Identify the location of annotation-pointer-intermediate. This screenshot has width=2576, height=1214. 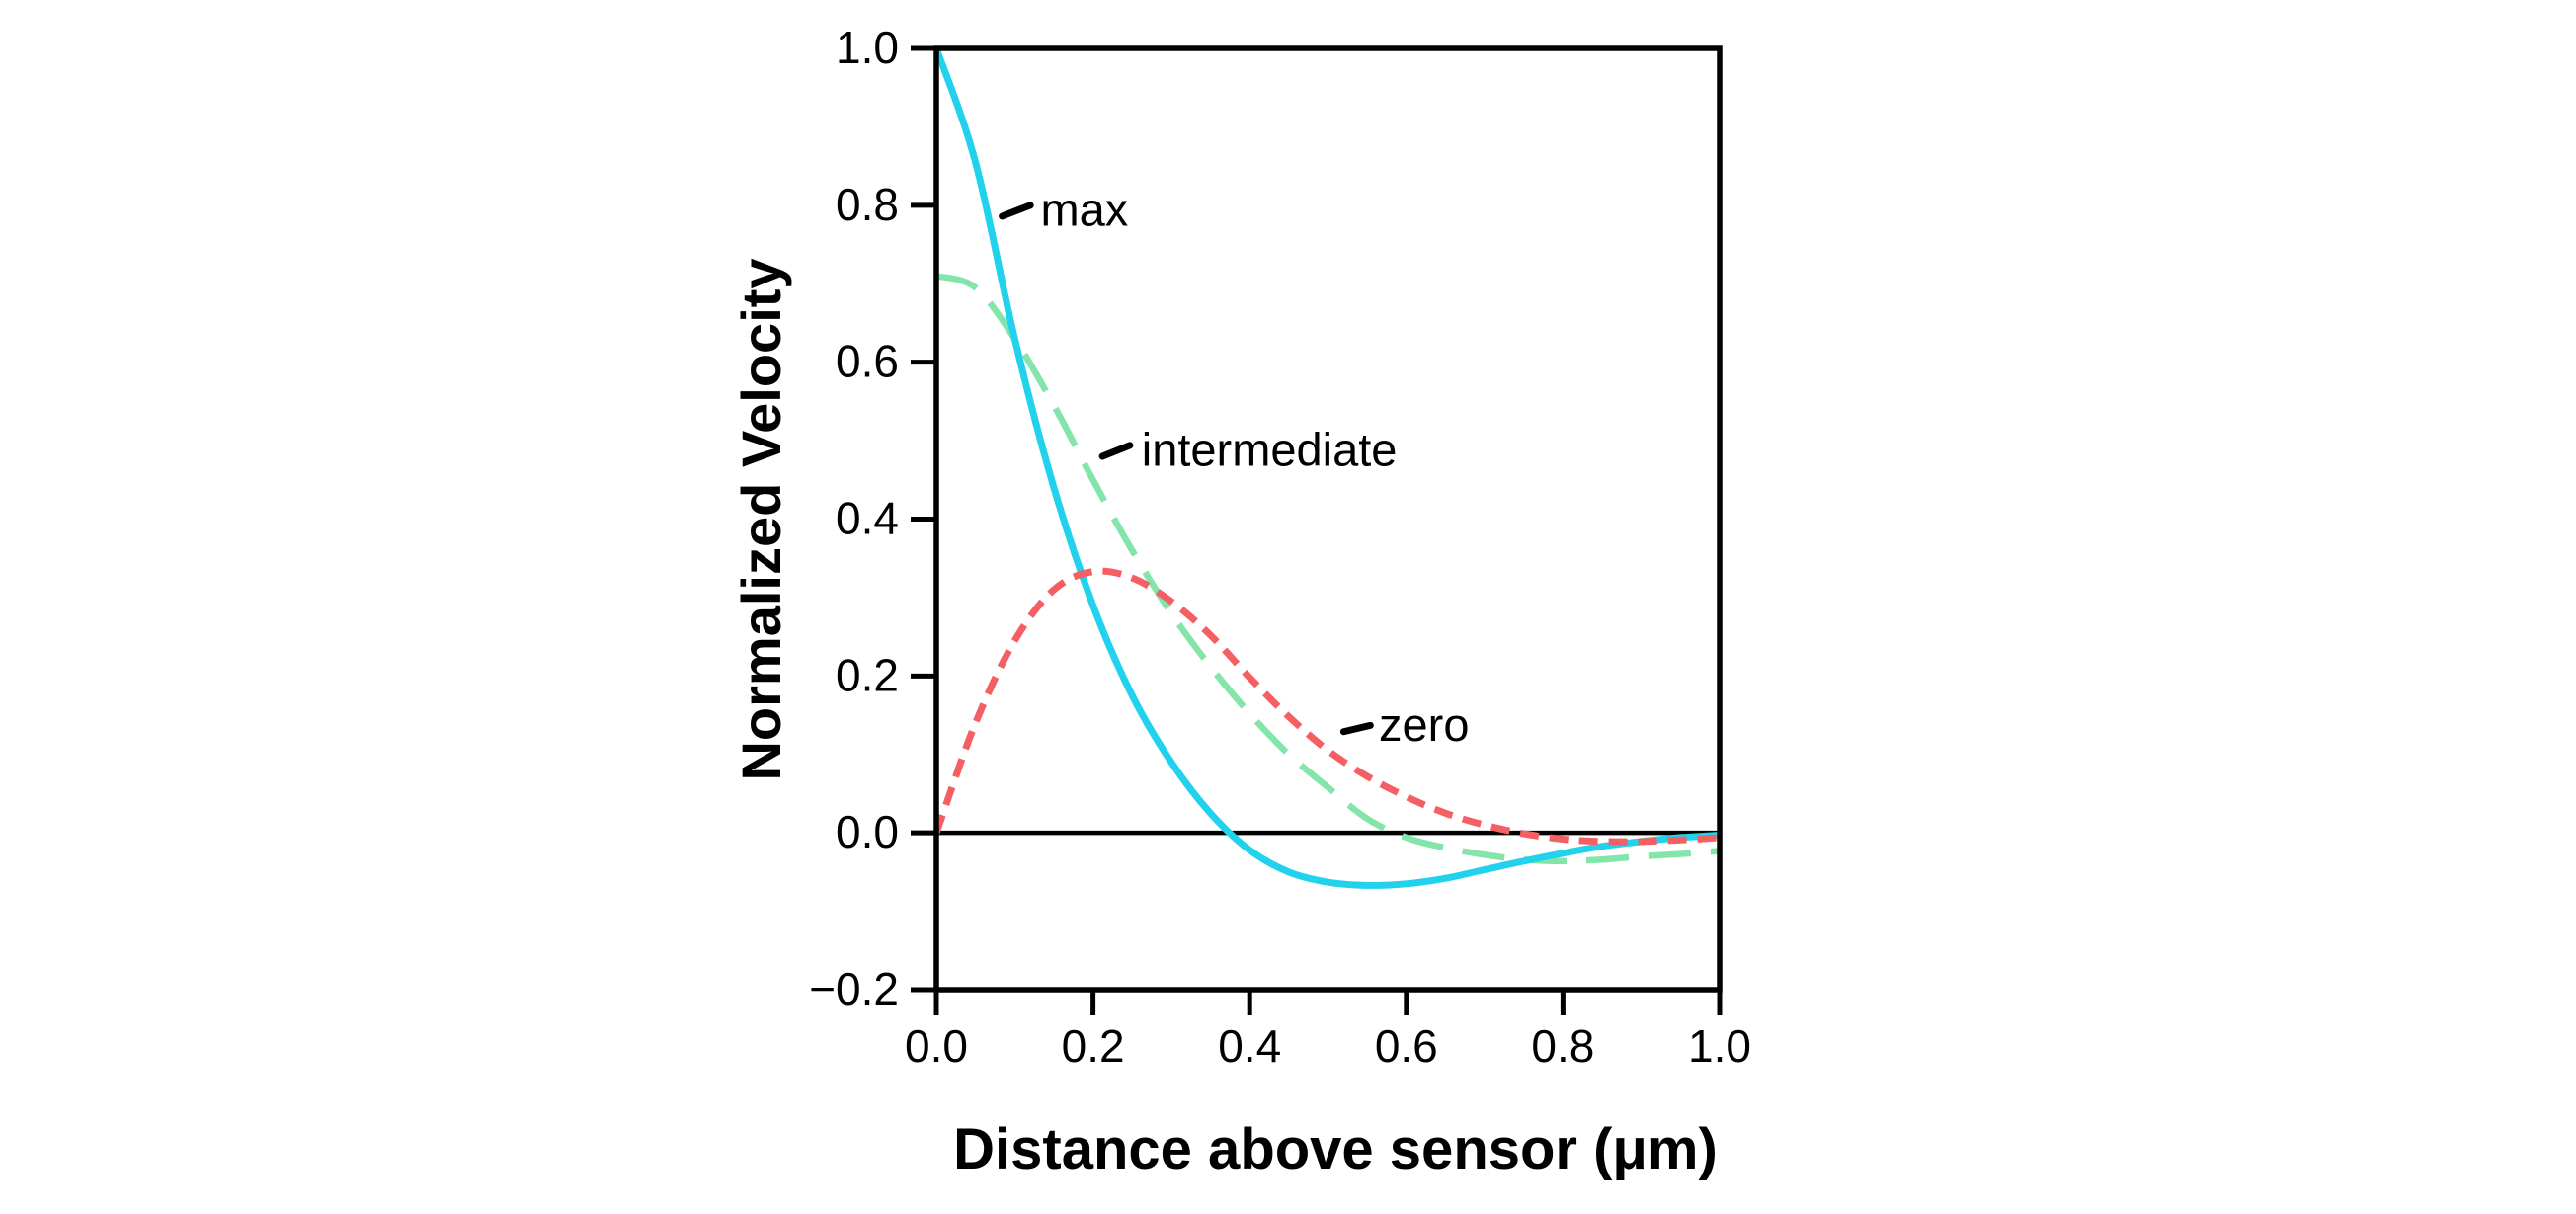
(1116, 451).